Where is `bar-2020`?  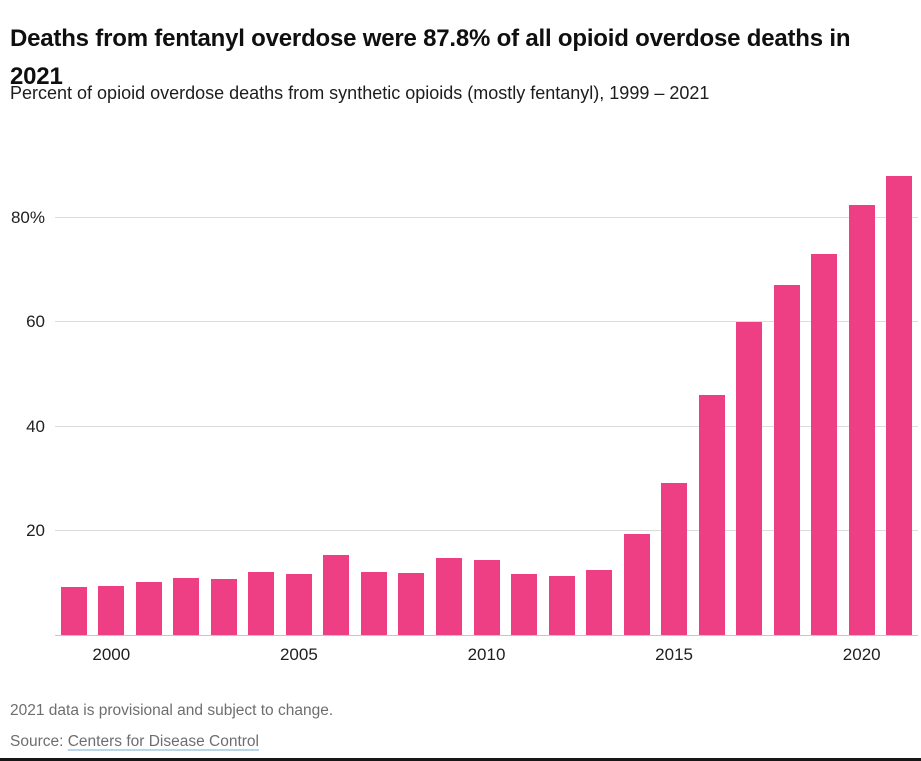
bar-2020 is located at coordinates (861, 419).